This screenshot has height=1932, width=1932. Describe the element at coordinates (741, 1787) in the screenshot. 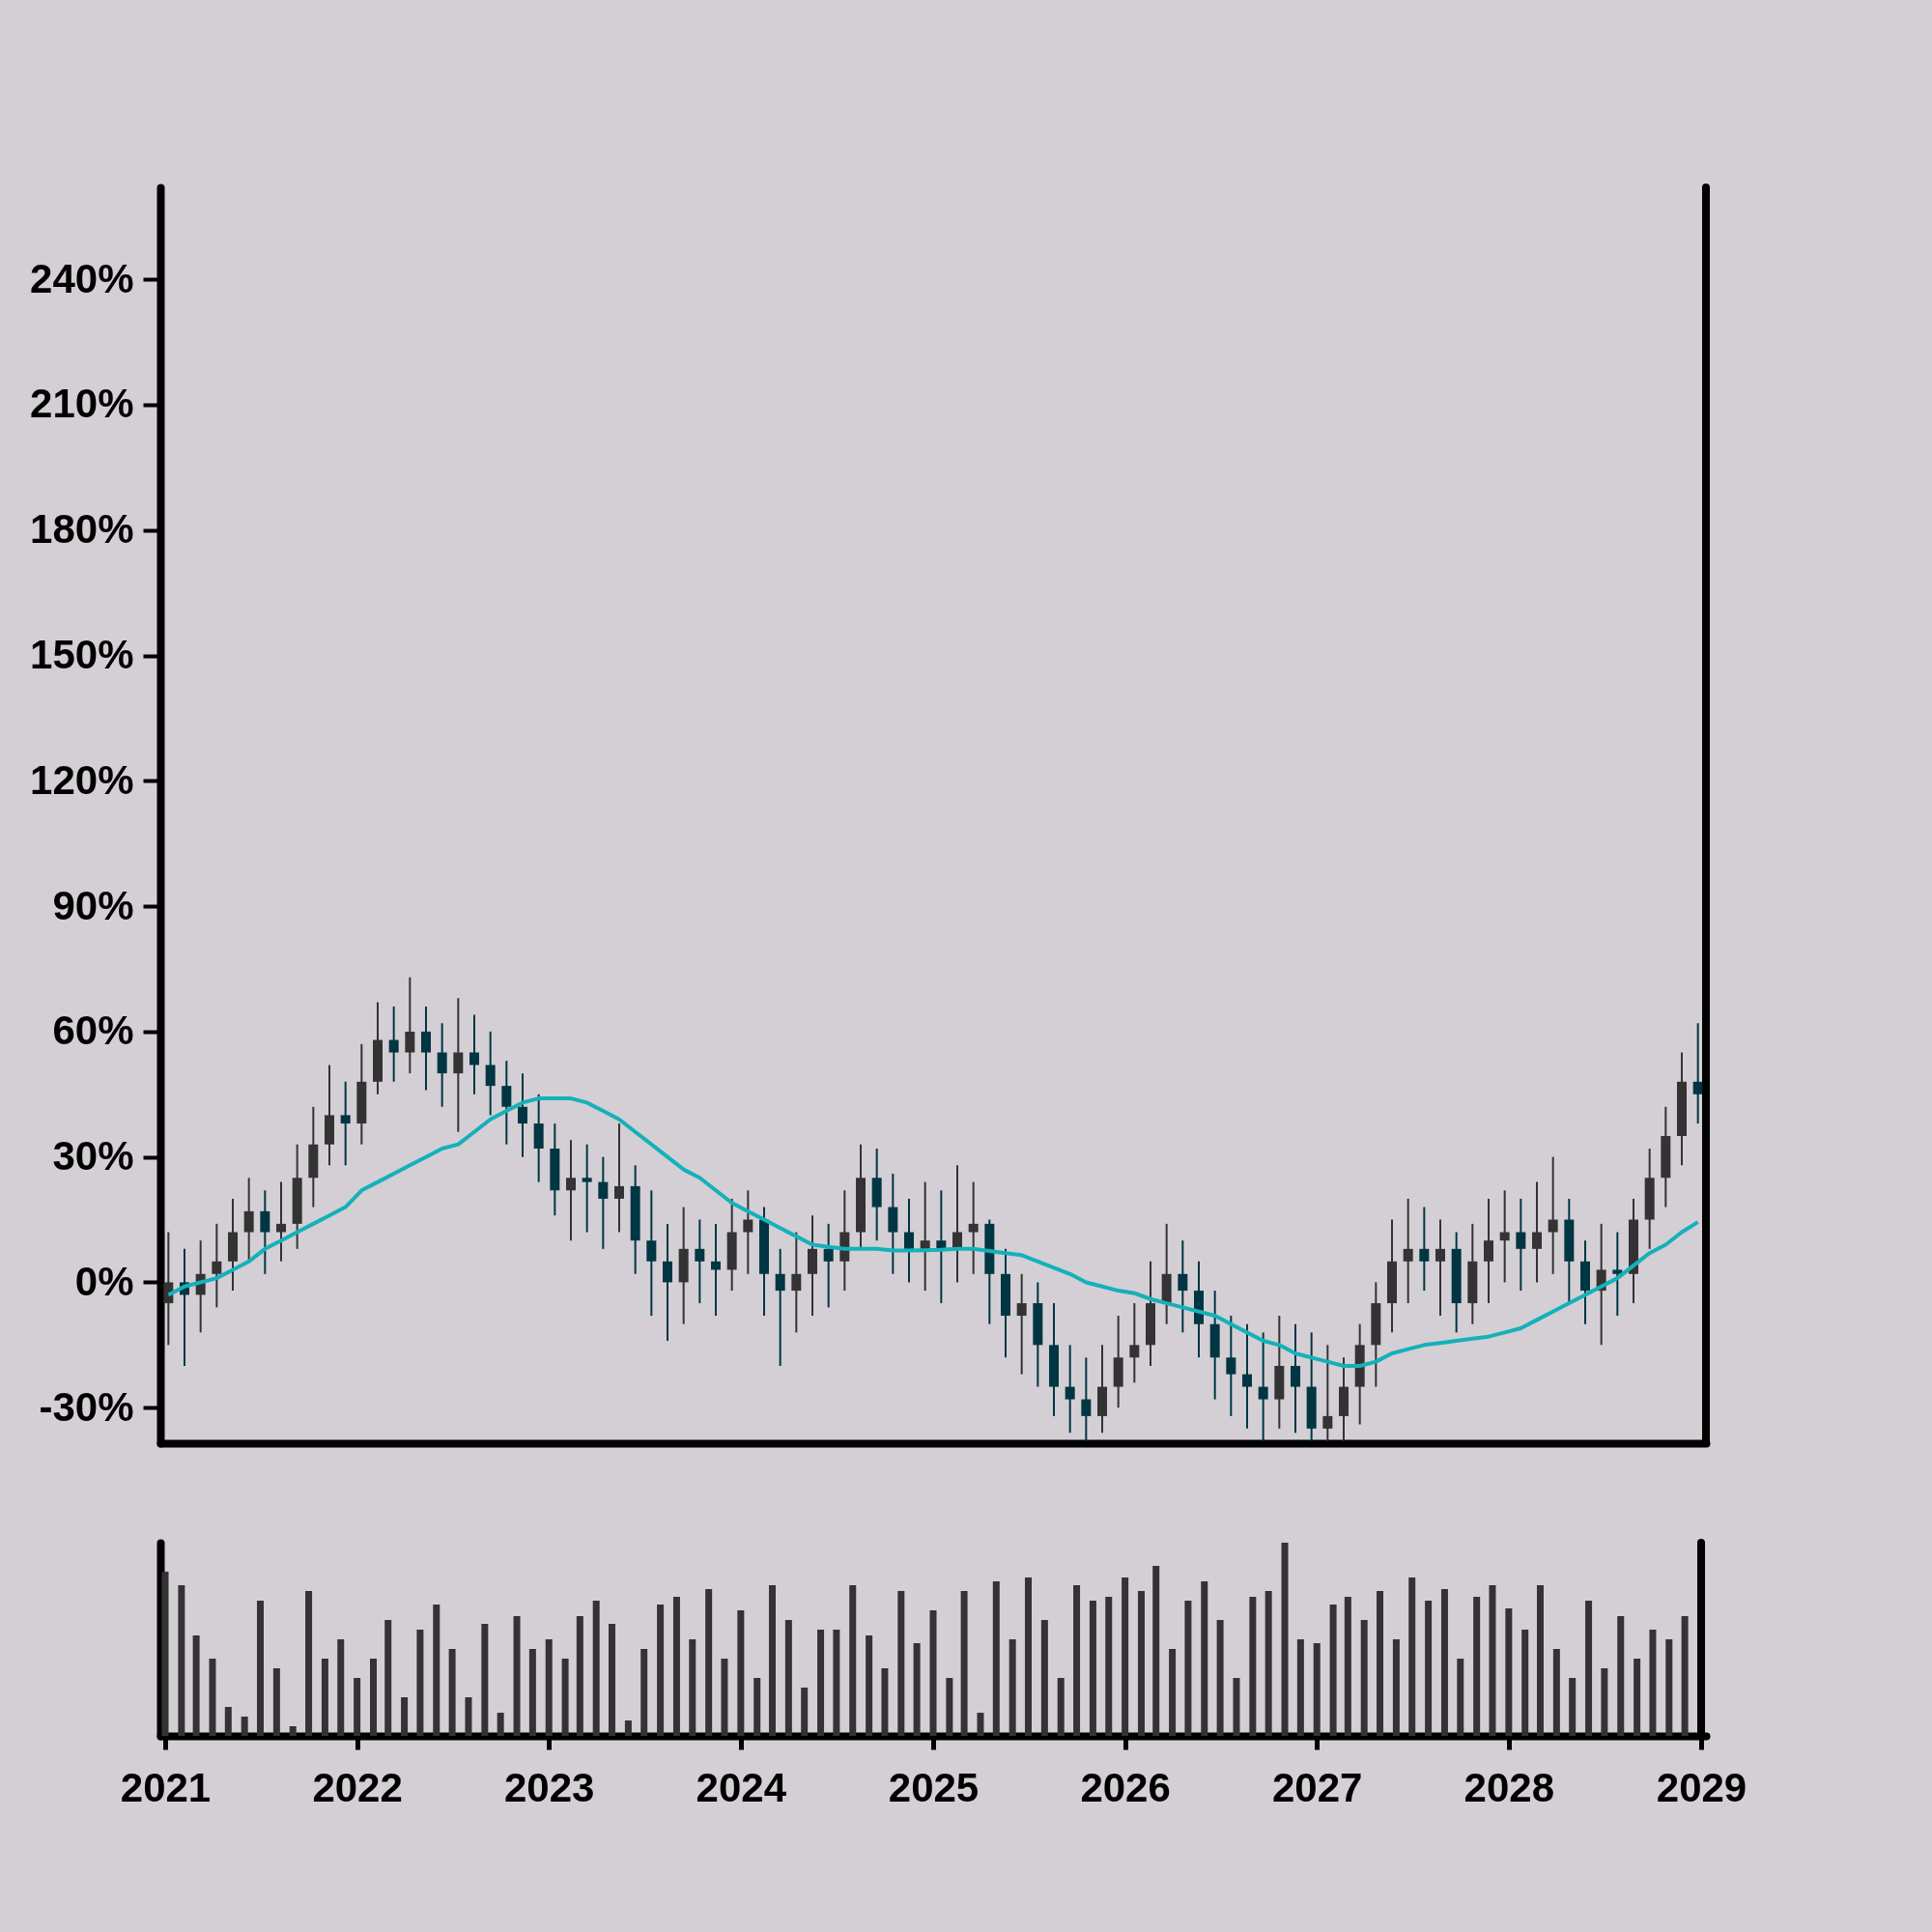

I see `x-tick-label: 2024` at that location.